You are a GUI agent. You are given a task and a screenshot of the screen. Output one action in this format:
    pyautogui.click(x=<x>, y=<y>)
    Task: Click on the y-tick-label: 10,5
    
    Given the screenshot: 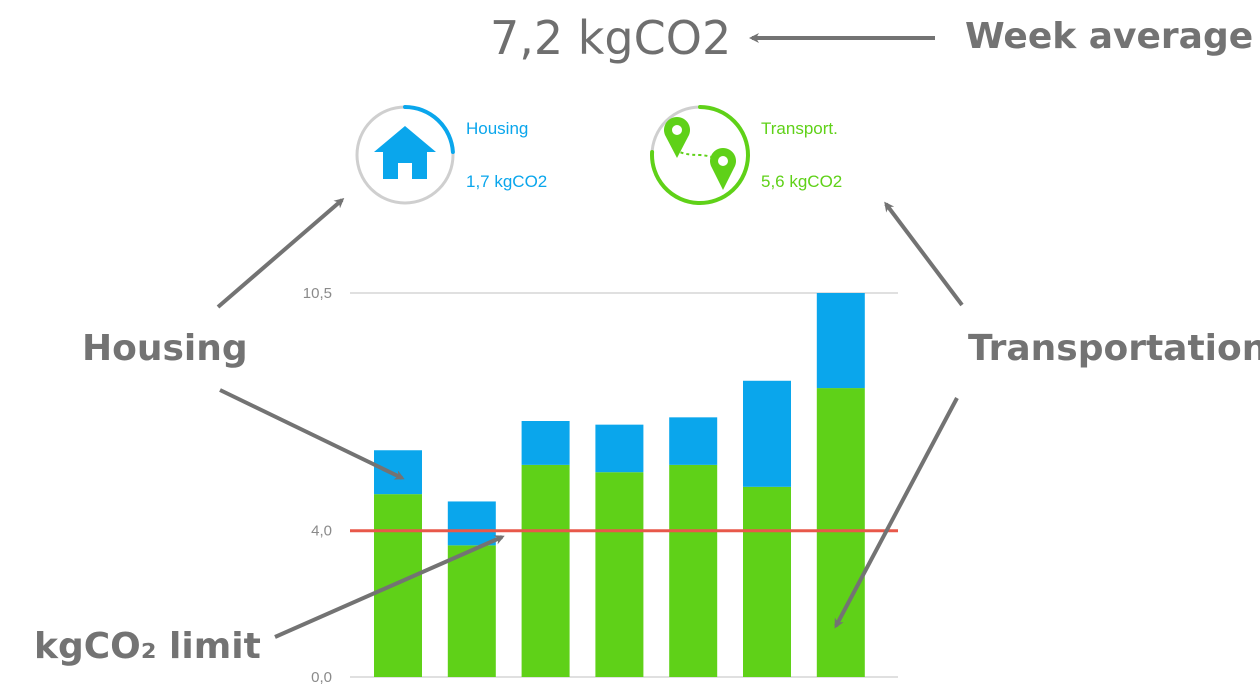 What is the action you would take?
    pyautogui.click(x=317, y=293)
    